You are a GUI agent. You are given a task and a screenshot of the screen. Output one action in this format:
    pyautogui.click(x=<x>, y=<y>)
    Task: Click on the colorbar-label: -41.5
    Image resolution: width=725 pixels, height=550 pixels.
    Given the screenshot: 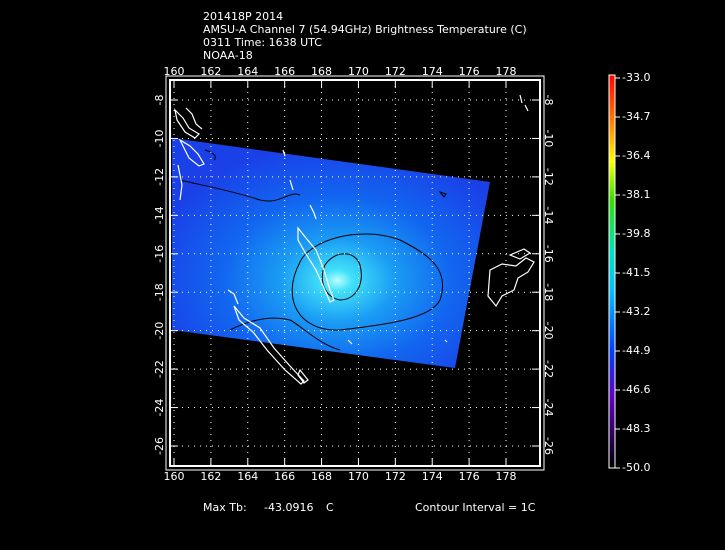 What is the action you would take?
    pyautogui.click(x=636, y=272)
    